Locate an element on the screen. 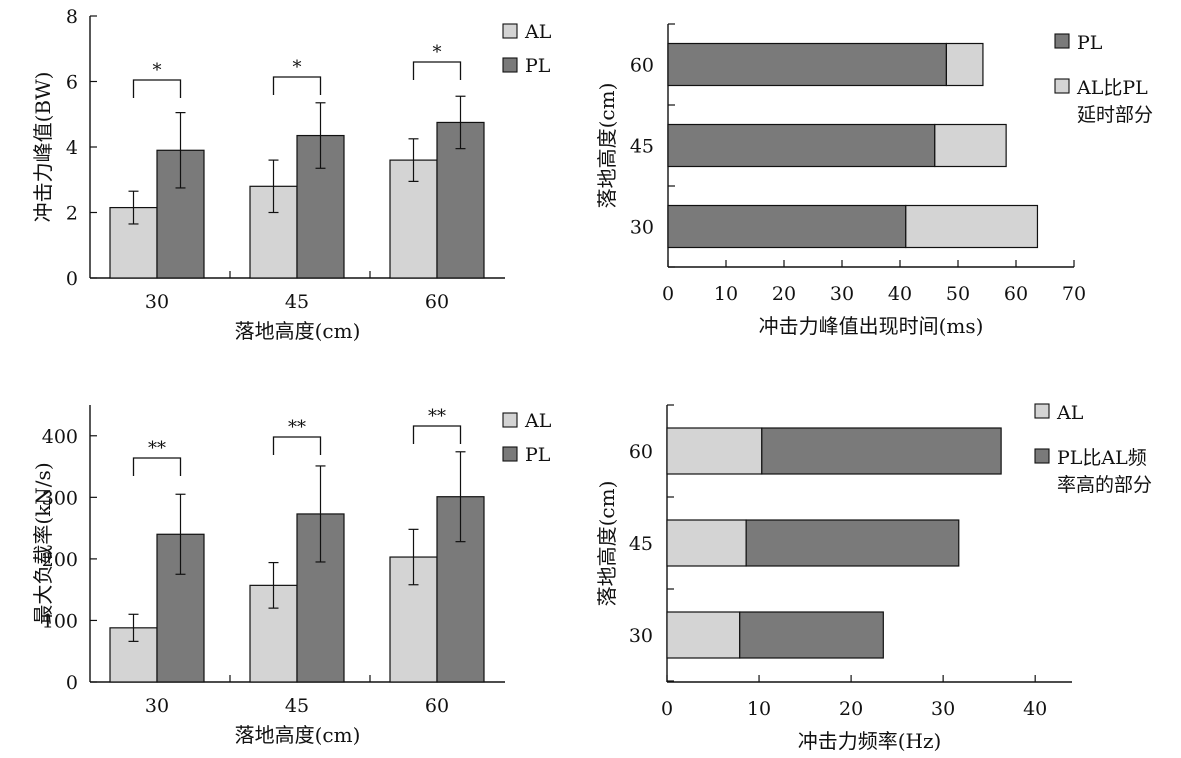 This screenshot has width=1181, height=758. legend-label-2: AL比PL is located at coordinates (1112, 88).